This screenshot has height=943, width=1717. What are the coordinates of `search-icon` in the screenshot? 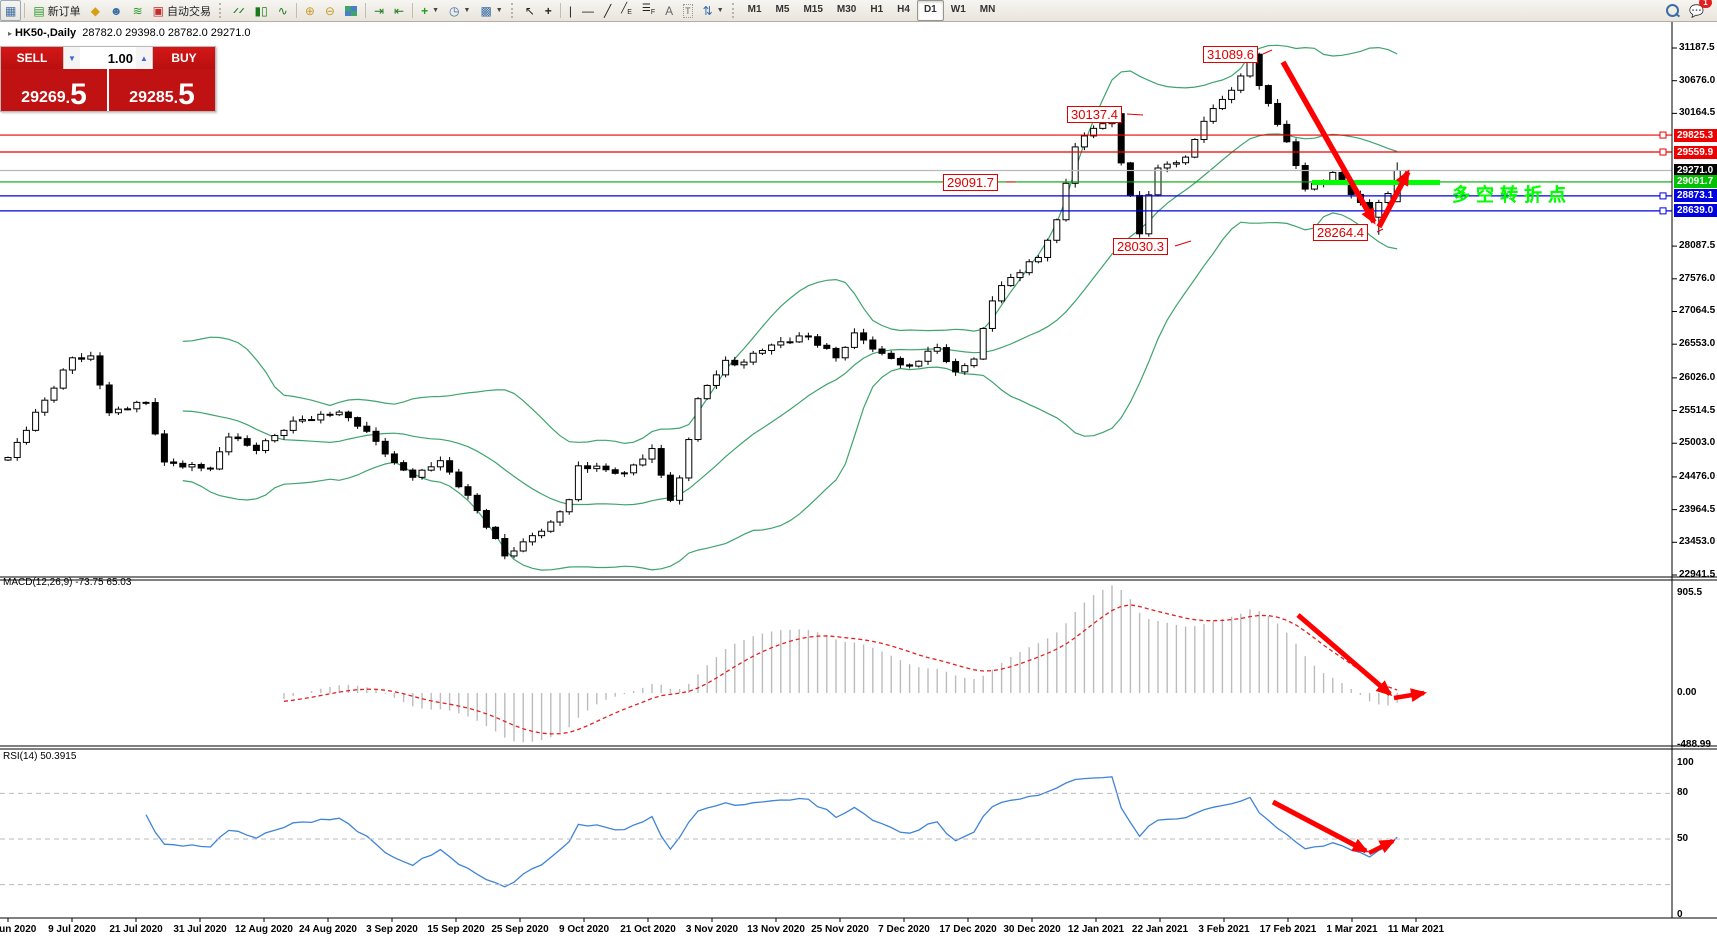 It's located at (1672, 10).